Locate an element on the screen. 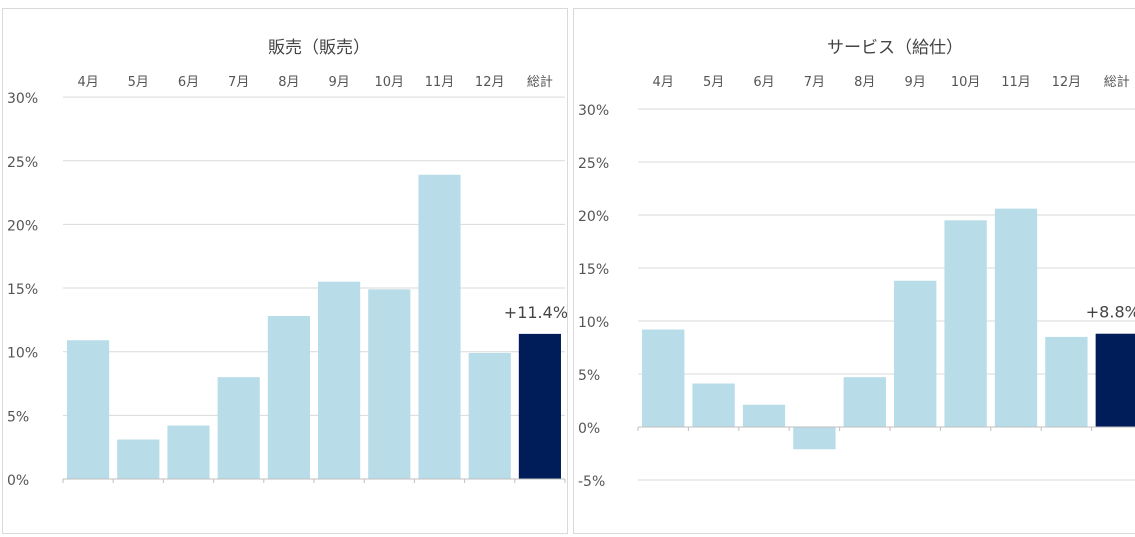 Image resolution: width=1135 pixels, height=537 pixels. chart-title: サービス（給仕） is located at coordinates (895, 48).